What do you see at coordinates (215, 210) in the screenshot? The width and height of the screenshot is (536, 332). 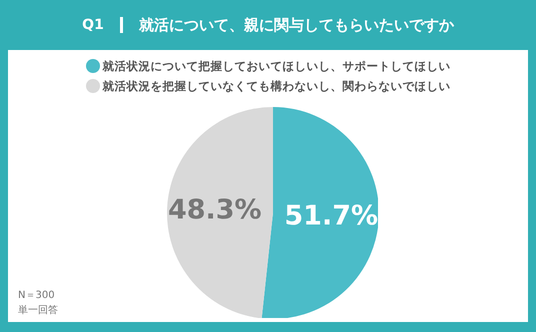 I see `data-label: 48.3%` at bounding box center [215, 210].